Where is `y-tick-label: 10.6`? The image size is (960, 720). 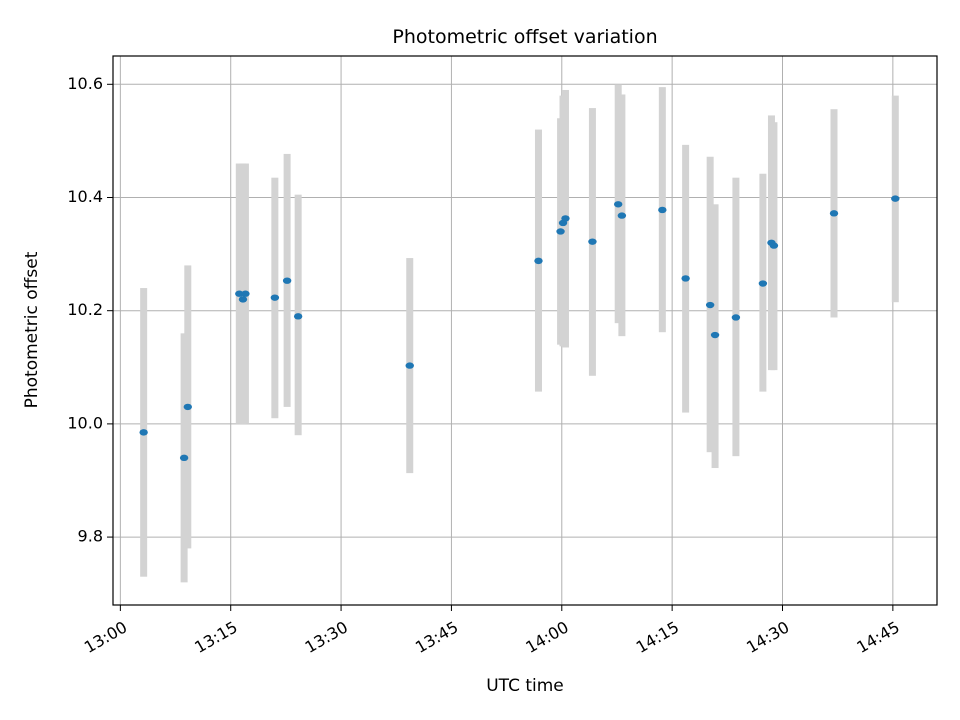 y-tick-label: 10.6 is located at coordinates (85, 83).